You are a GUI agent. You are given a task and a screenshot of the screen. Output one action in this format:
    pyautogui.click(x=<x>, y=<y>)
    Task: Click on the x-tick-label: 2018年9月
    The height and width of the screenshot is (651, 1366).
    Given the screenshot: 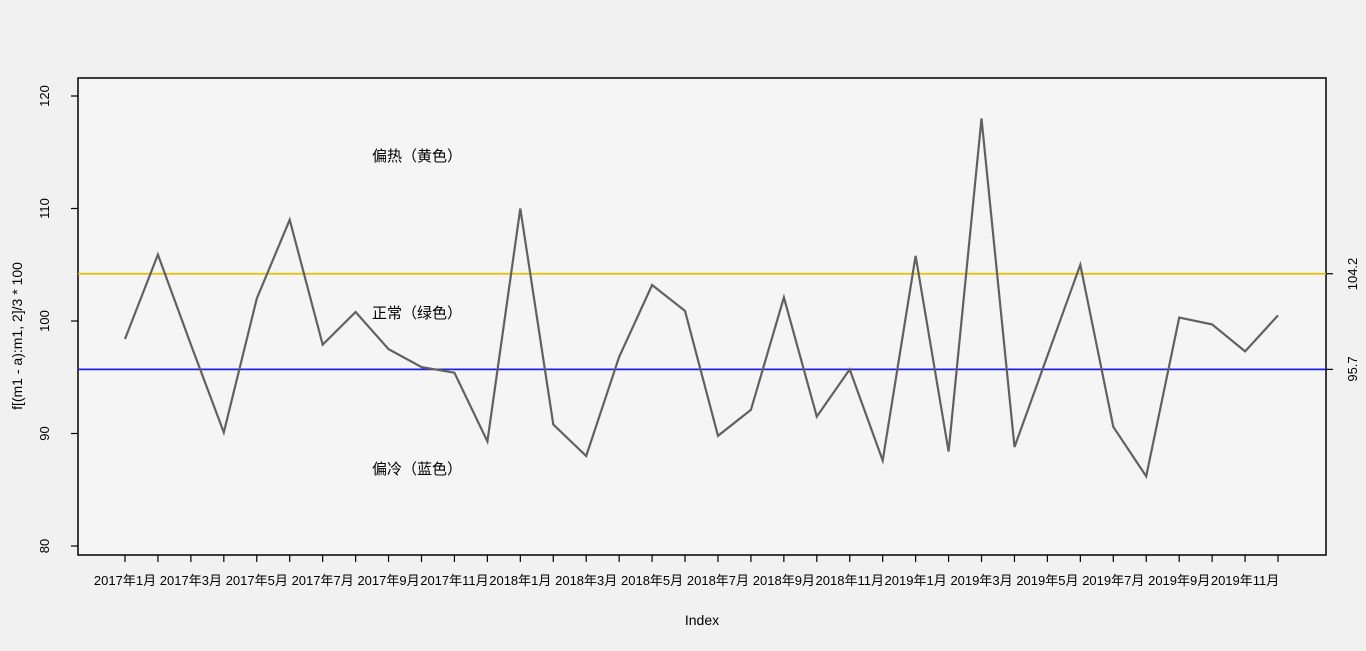 What is the action you would take?
    pyautogui.click(x=784, y=580)
    